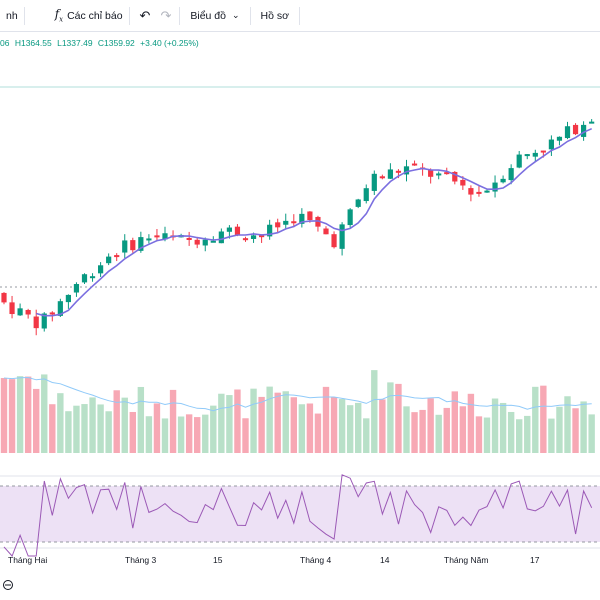  I want to click on undo-button: ↶, so click(143, 15).